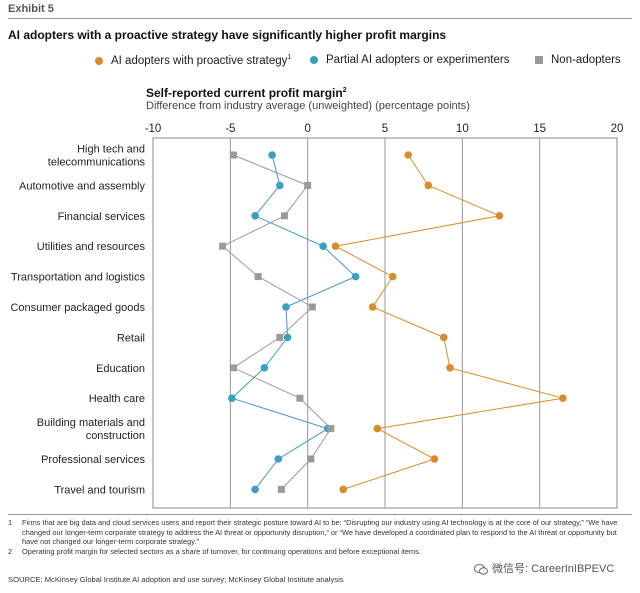 The image size is (640, 593). Describe the element at coordinates (120, 369) in the screenshot. I see `category-label: Education` at that location.